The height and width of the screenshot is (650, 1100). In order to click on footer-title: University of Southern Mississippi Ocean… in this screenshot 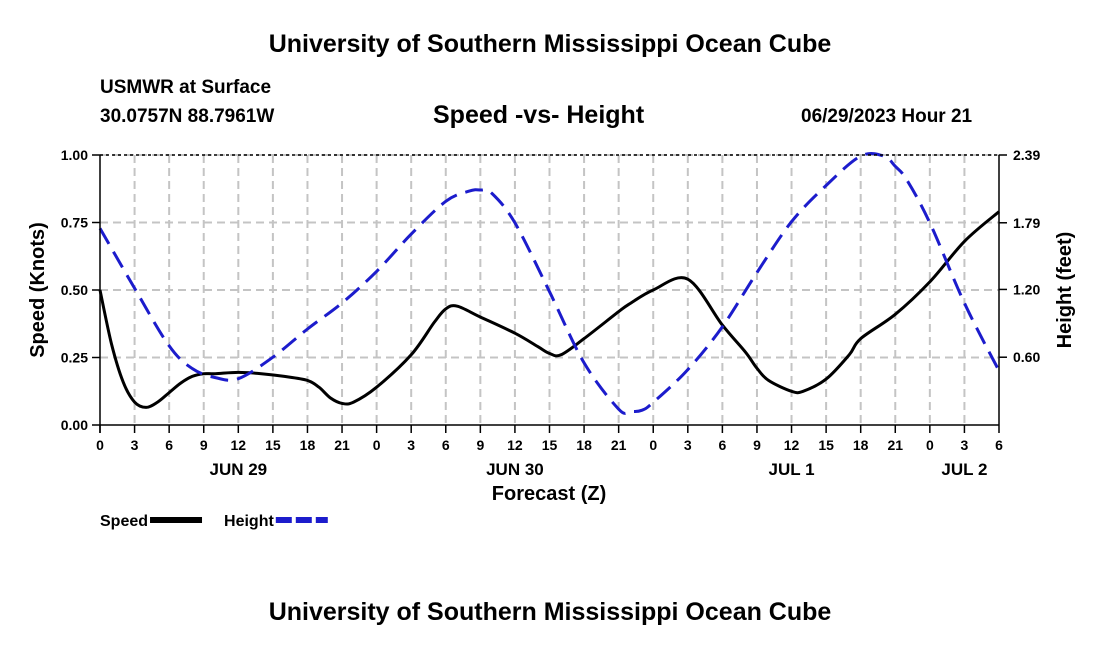, I will do `click(550, 612)`.